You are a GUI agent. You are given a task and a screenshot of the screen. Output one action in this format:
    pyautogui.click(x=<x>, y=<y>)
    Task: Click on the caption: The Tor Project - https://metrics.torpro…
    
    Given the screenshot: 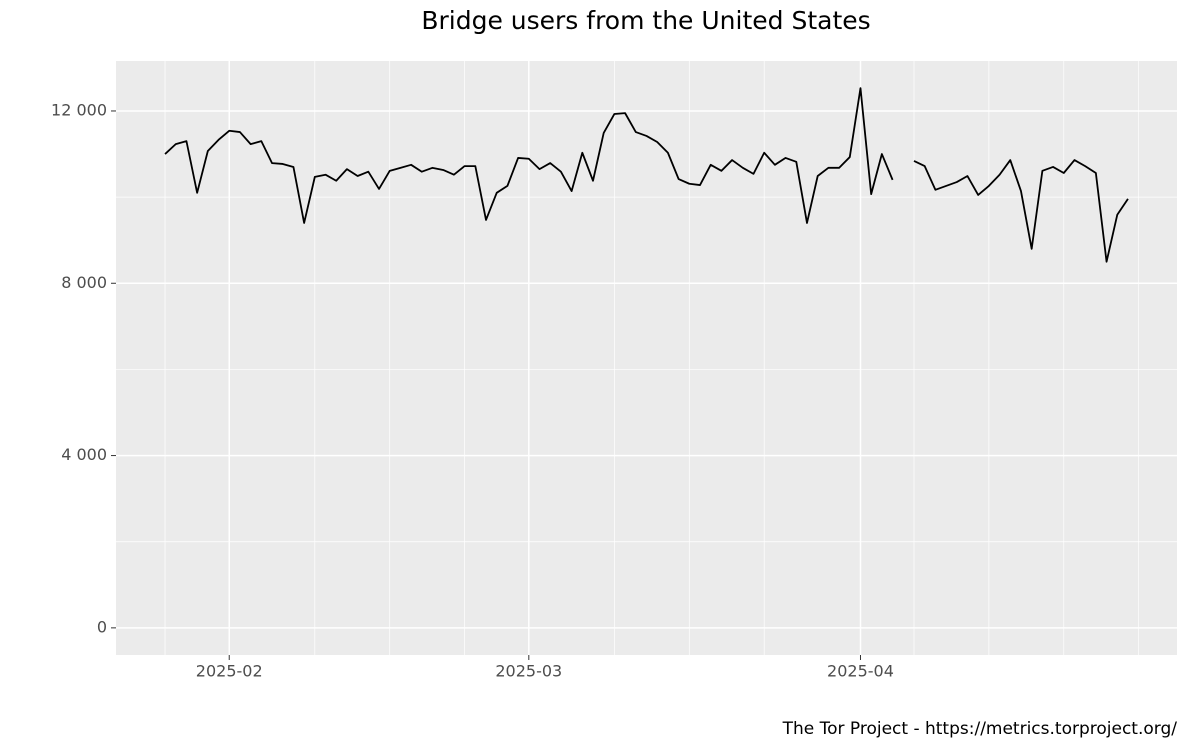 What is the action you would take?
    pyautogui.click(x=980, y=729)
    